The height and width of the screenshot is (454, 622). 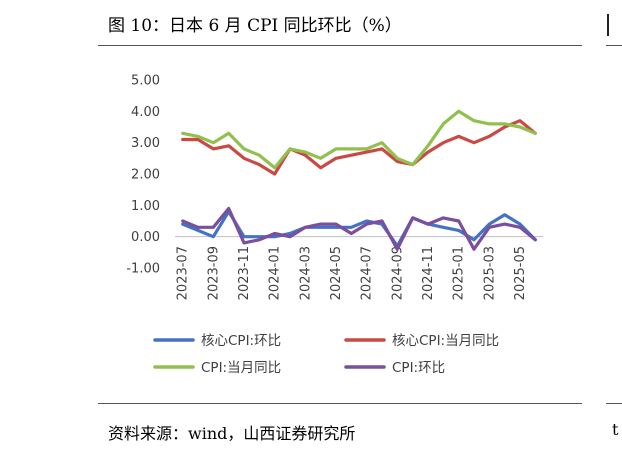 What do you see at coordinates (615, 429) in the screenshot?
I see `adjacent-figure-text-fragment: t` at bounding box center [615, 429].